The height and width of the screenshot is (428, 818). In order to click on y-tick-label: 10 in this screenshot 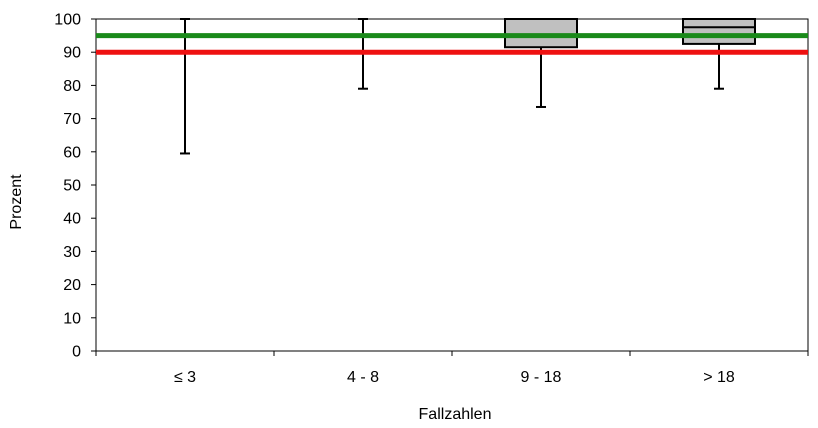, I will do `click(72, 318)`.